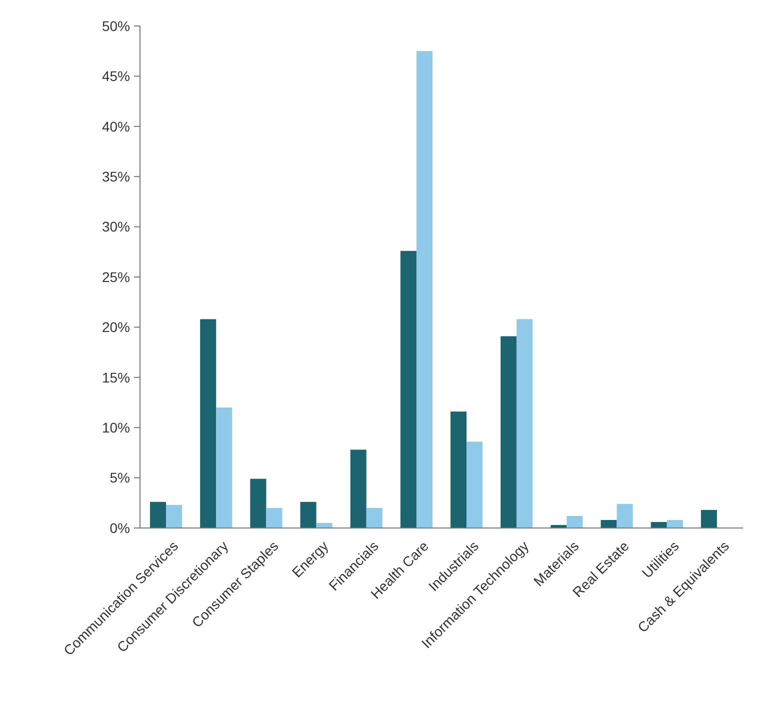  I want to click on y-tick-label: 45%, so click(116, 76).